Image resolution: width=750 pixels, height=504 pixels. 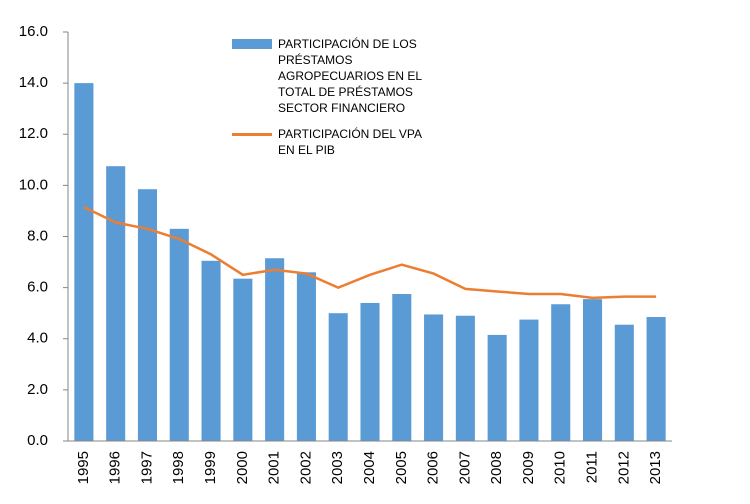 I want to click on x-tick-label: 2008, so click(x=496, y=467).